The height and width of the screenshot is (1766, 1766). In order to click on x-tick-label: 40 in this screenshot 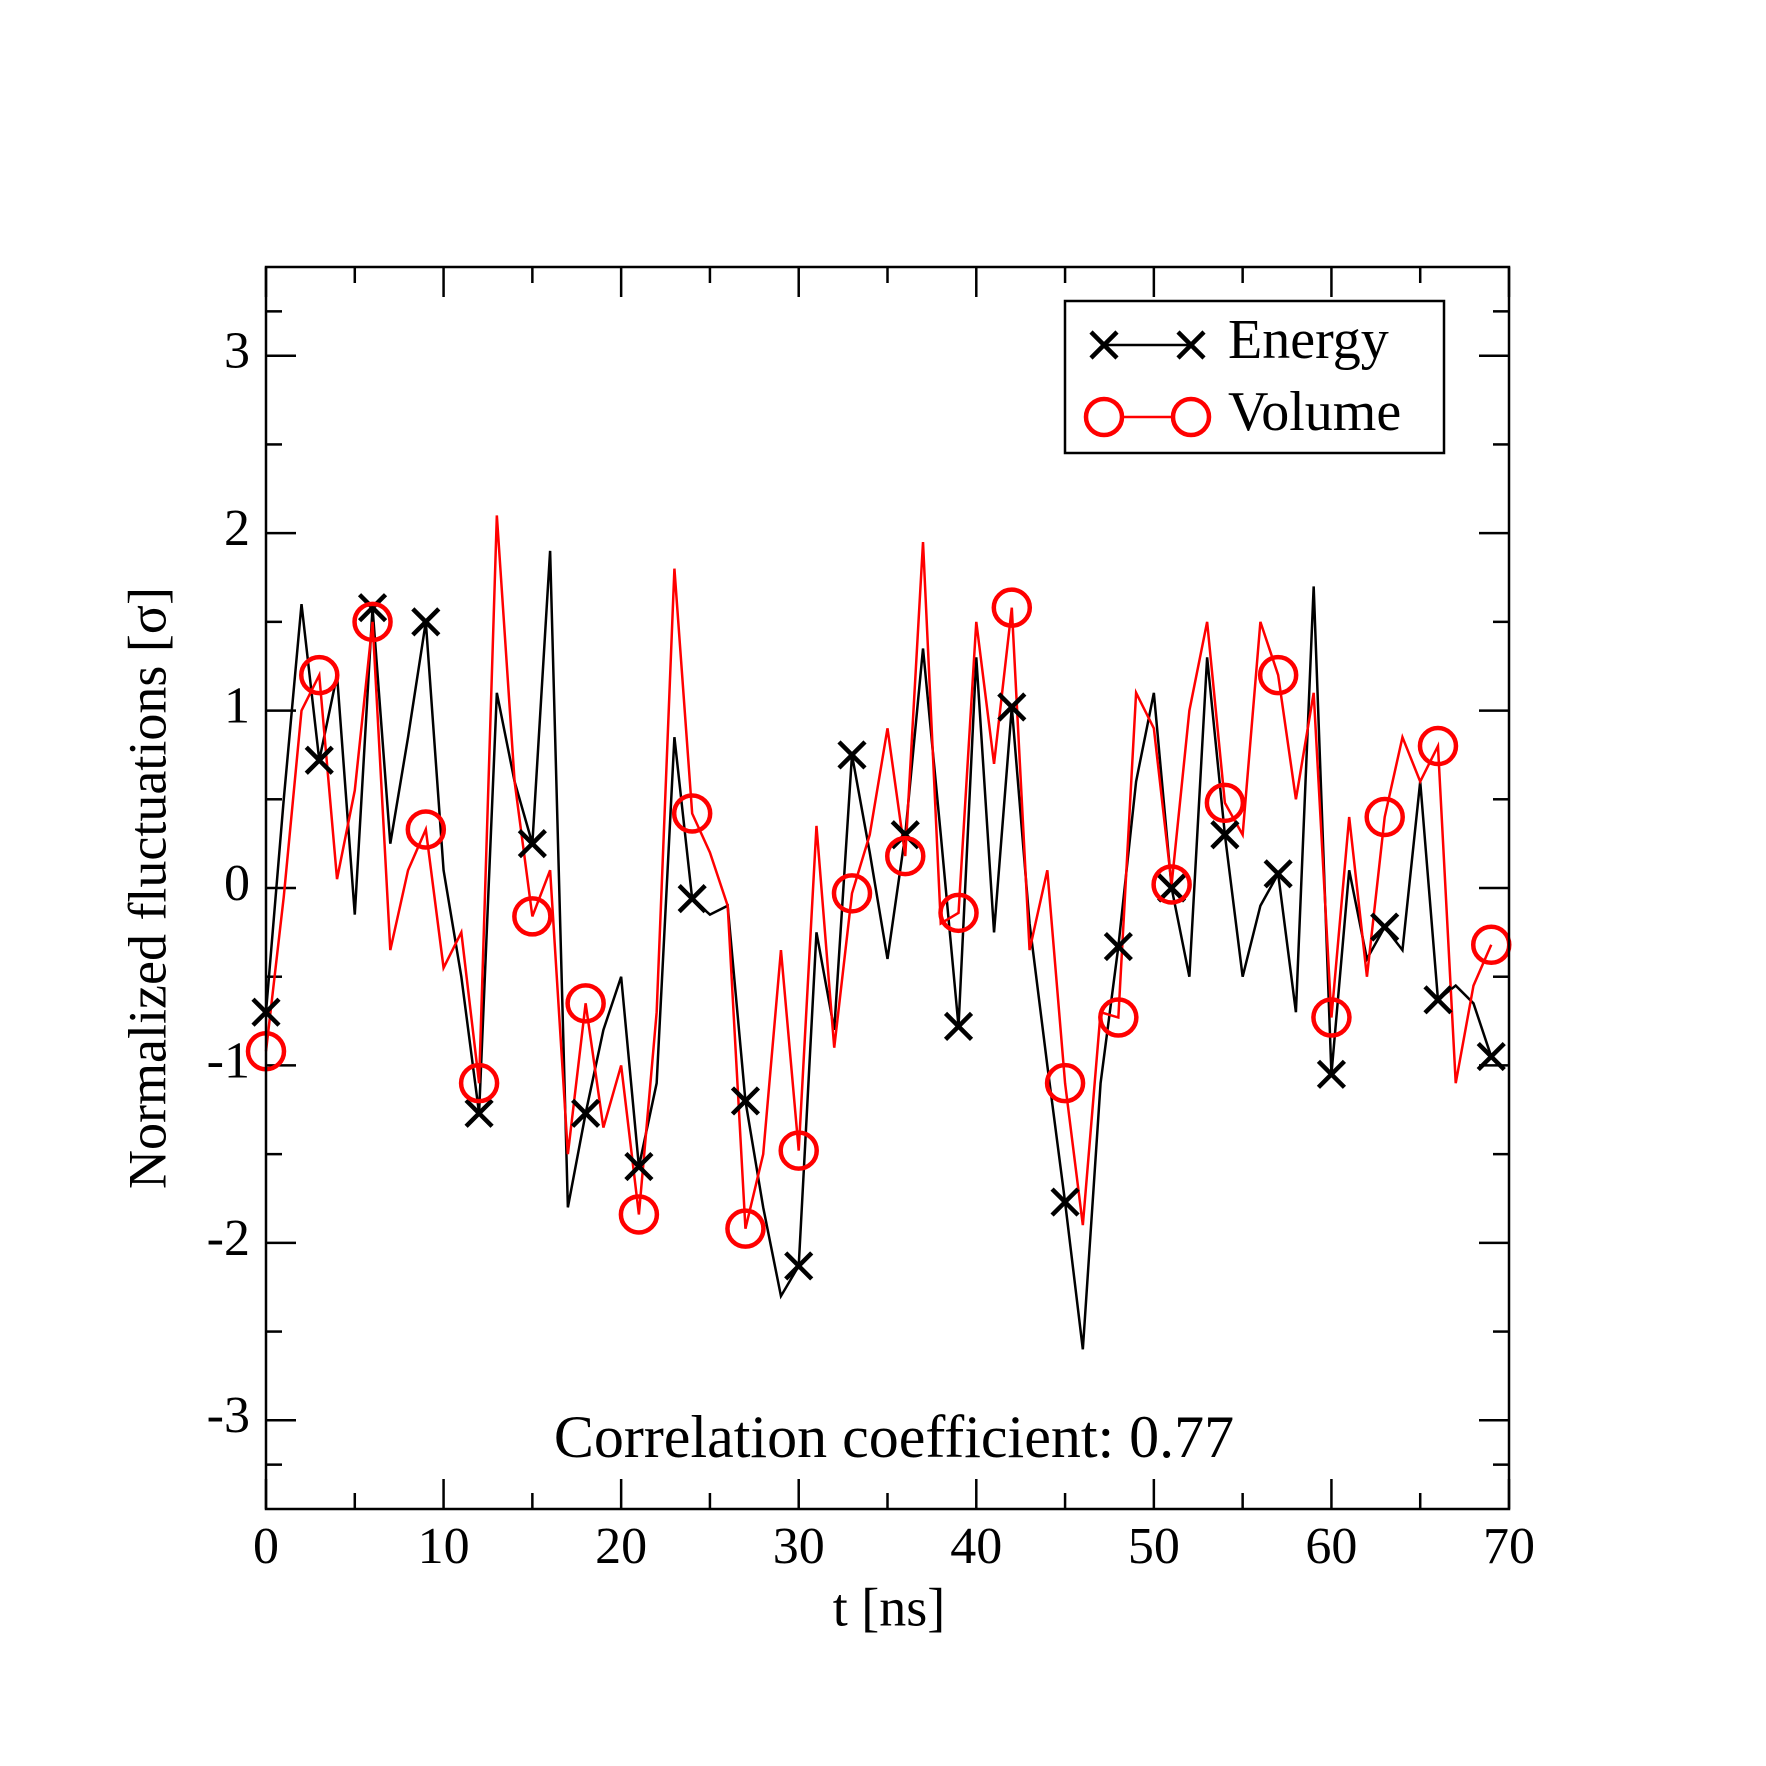, I will do `click(976, 1546)`.